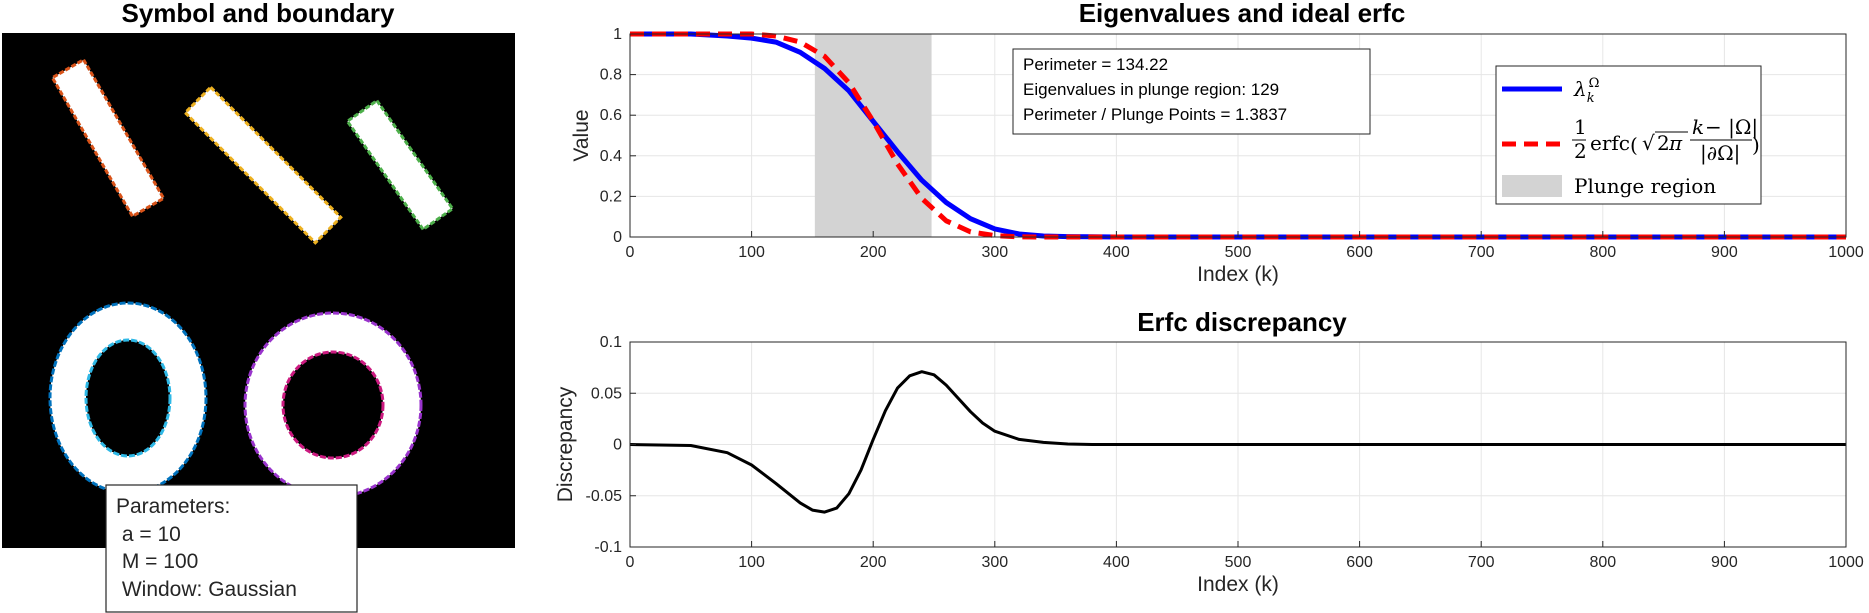 The width and height of the screenshot is (1869, 613). I want to click on svg-text: 1, so click(1580, 127).